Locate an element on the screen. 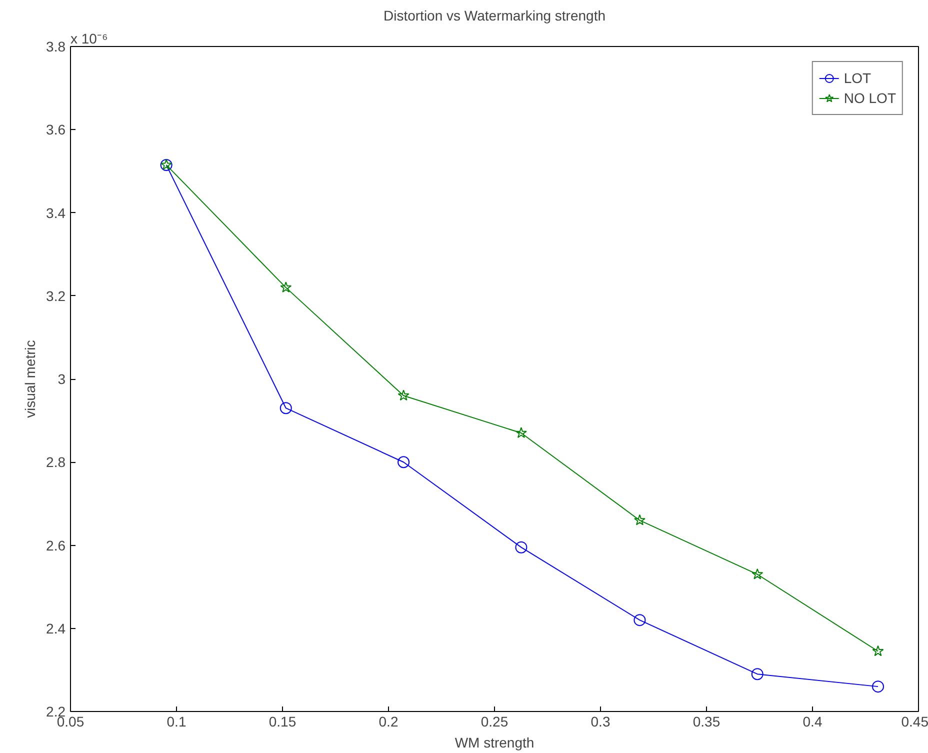 This screenshot has width=928, height=753. y-tick-label: 3.2 is located at coordinates (56, 296).